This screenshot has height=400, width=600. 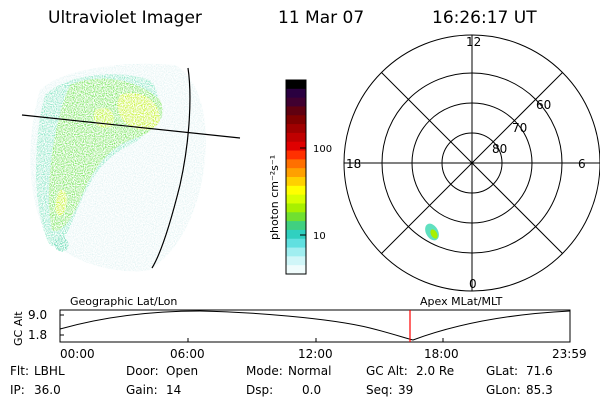 What do you see at coordinates (539, 390) in the screenshot?
I see `glon-value: 85.3` at bounding box center [539, 390].